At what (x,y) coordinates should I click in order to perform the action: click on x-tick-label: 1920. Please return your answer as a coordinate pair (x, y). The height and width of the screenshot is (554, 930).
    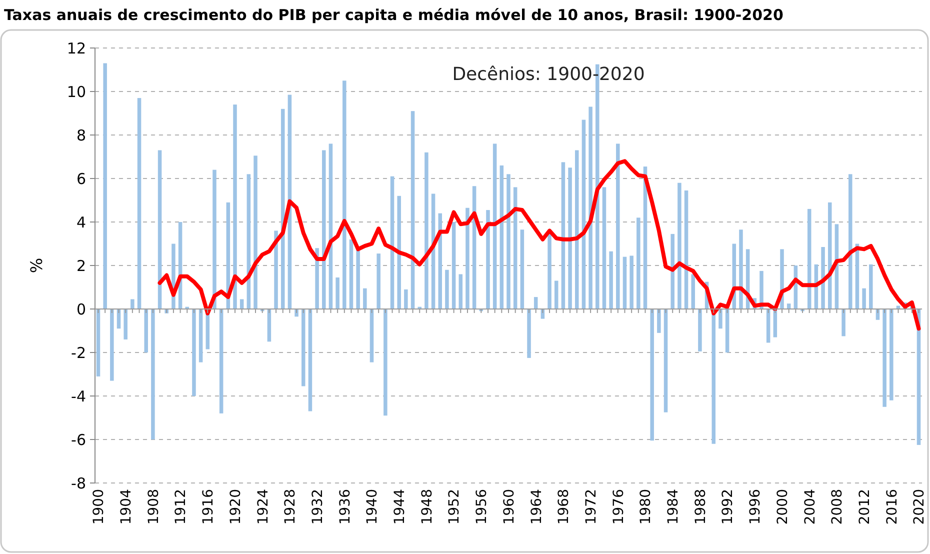
    Looking at the image, I should click on (236, 507).